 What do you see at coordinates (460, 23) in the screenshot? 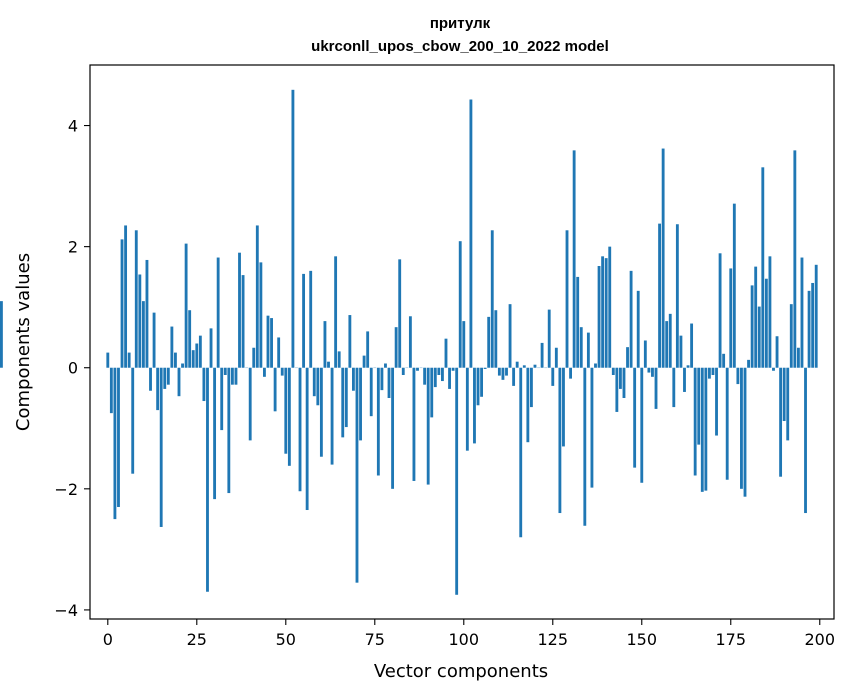
I see `chart-title: притулк` at bounding box center [460, 23].